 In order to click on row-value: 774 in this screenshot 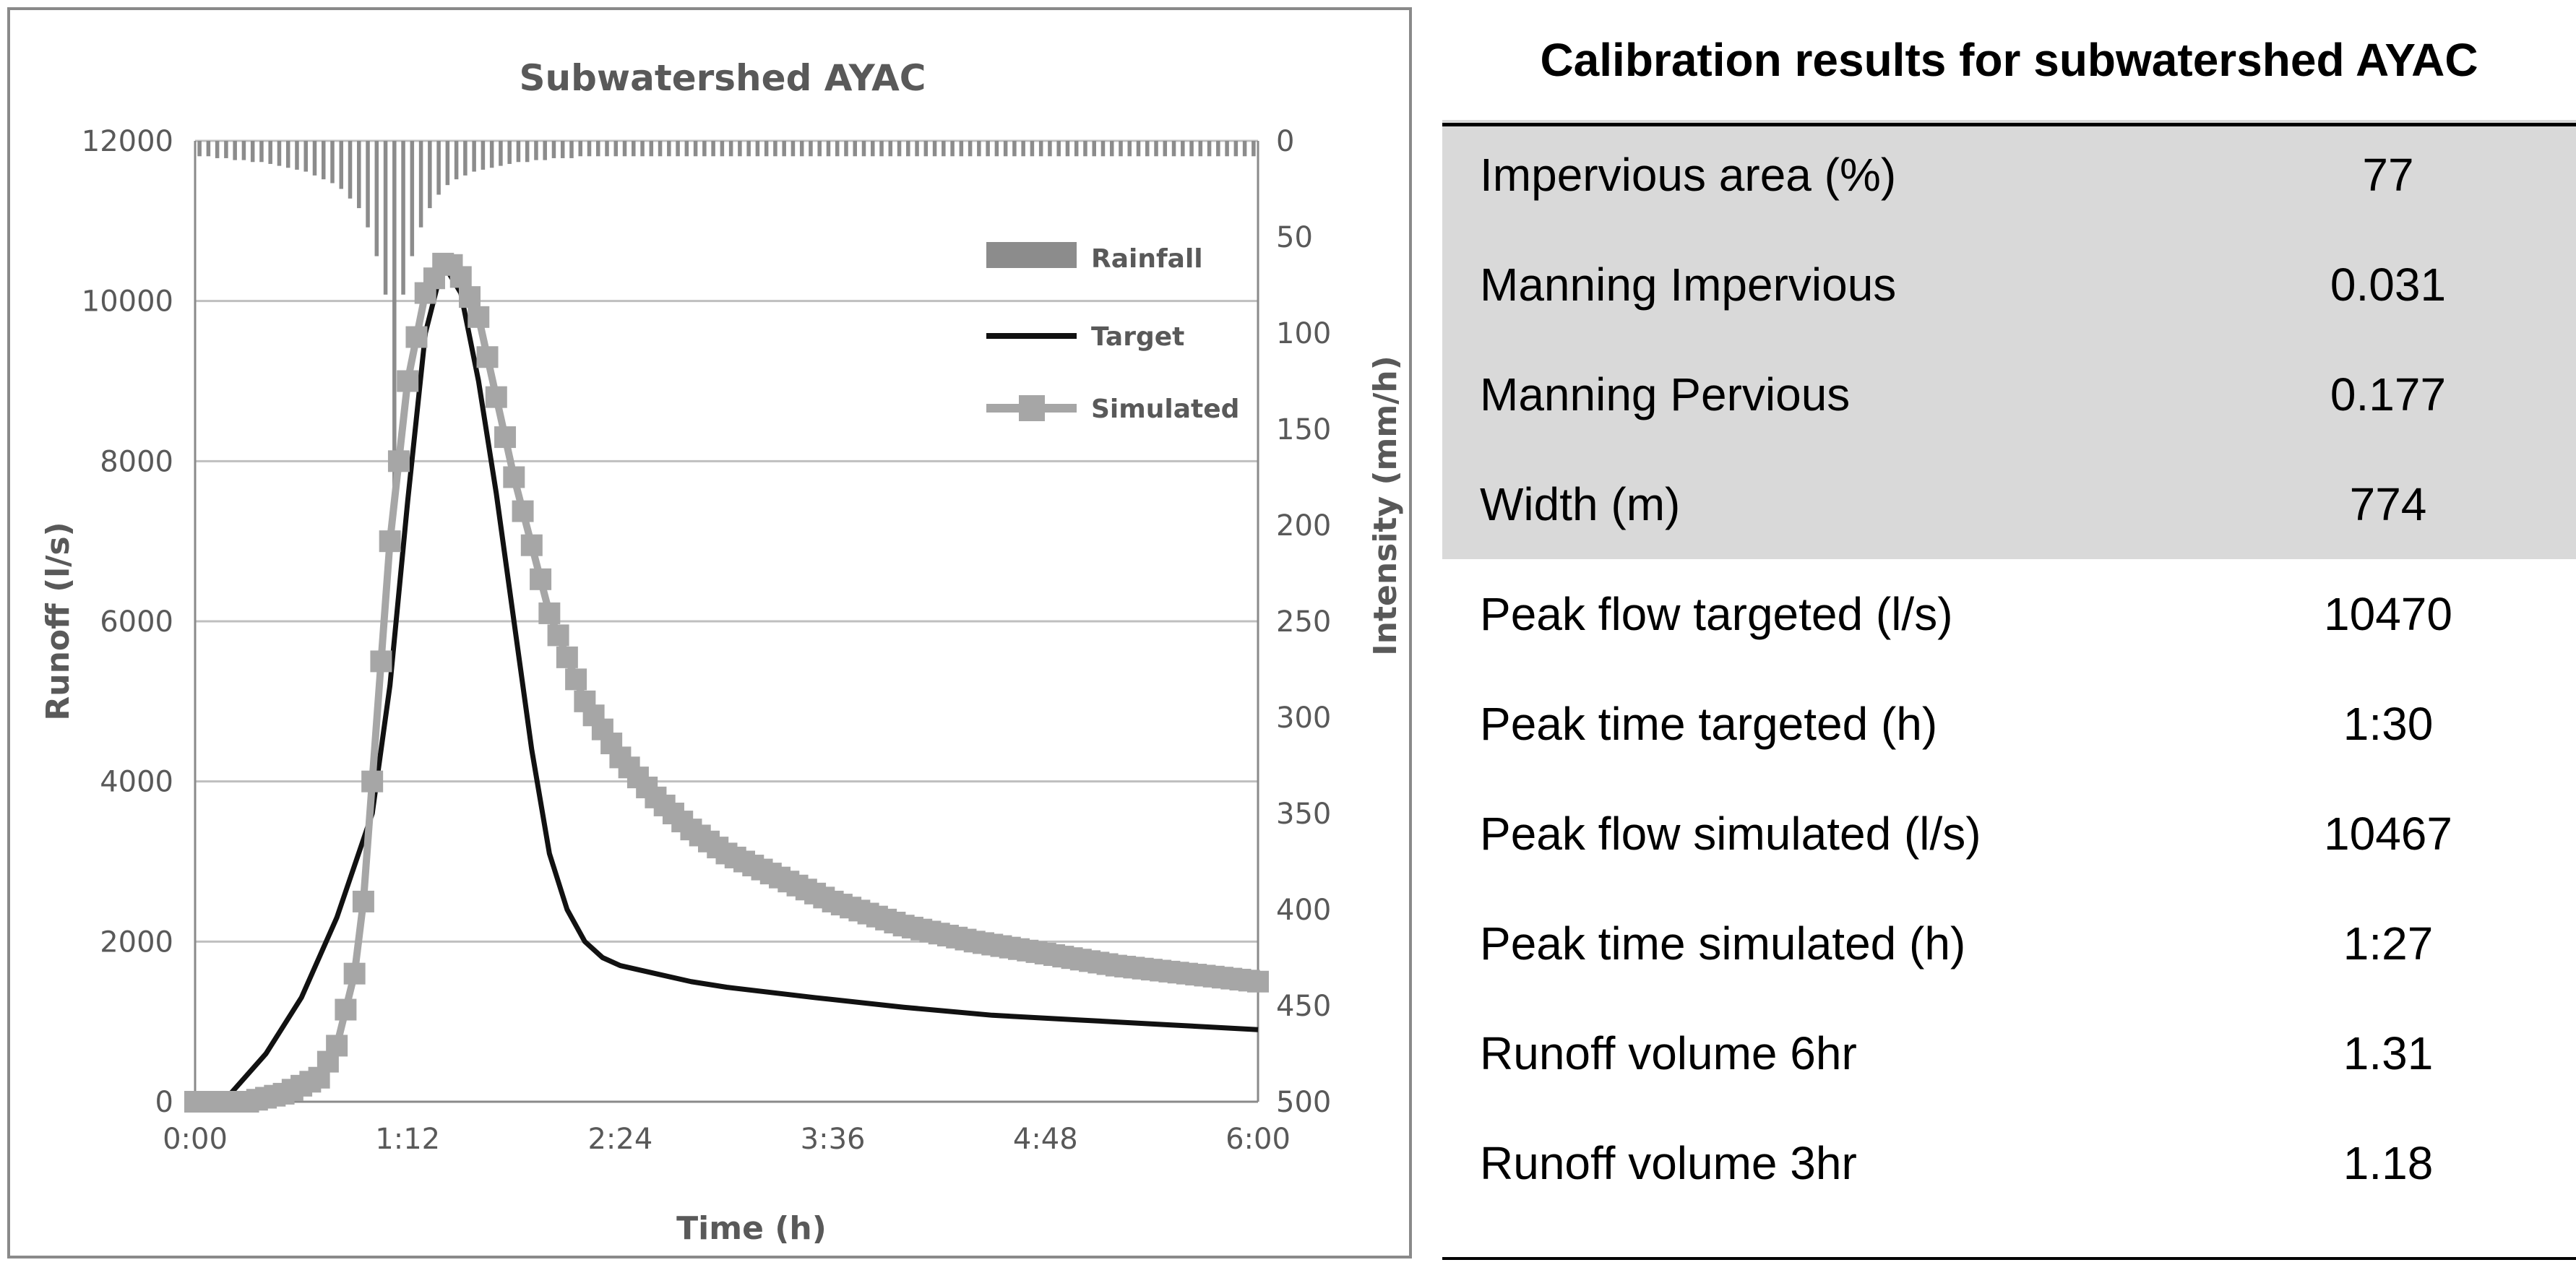, I will do `click(2388, 504)`.